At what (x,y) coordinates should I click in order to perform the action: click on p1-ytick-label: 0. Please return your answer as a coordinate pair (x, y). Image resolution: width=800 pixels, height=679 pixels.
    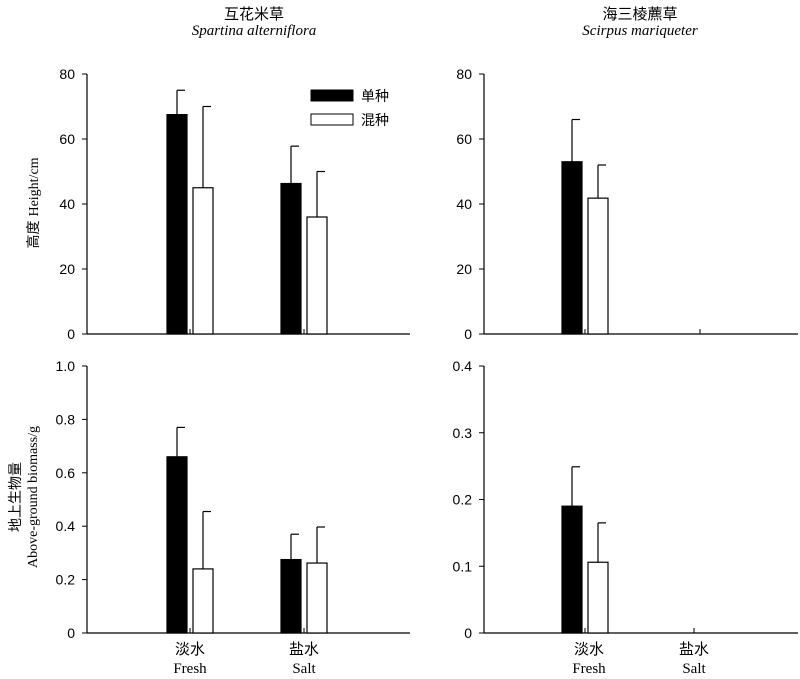
    Looking at the image, I should click on (71, 334).